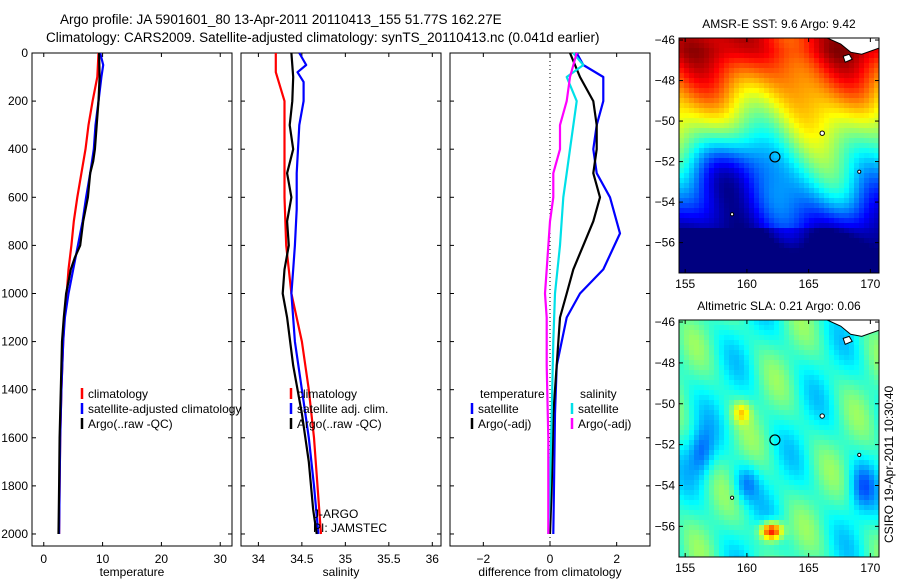 The image size is (900, 580). I want to click on heatmap-cells, so click(779, 438).